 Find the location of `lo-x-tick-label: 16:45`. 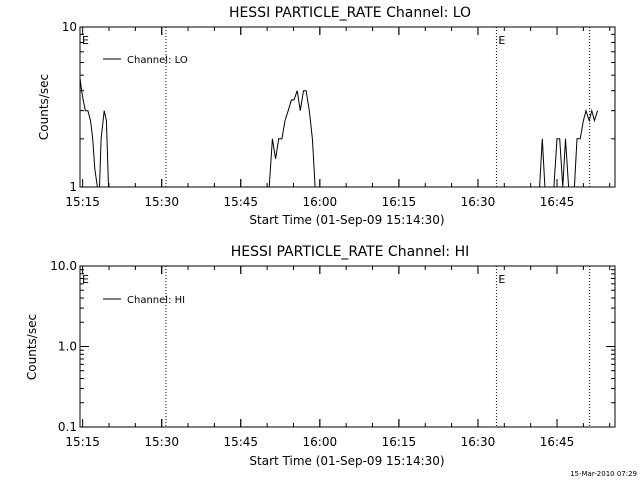

lo-x-tick-label: 16:45 is located at coordinates (557, 202).